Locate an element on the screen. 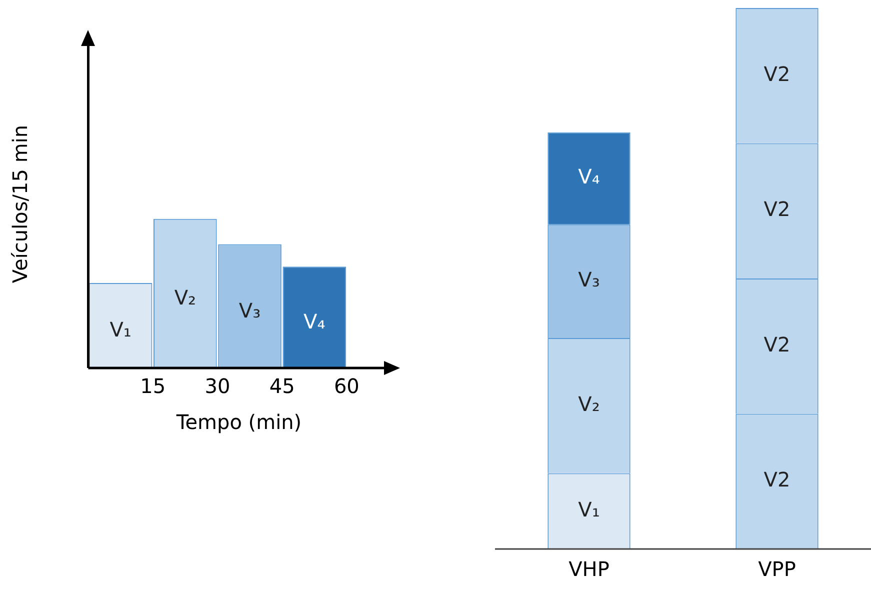 This screenshot has width=871, height=597. x-tick-label: 60 is located at coordinates (347, 386).